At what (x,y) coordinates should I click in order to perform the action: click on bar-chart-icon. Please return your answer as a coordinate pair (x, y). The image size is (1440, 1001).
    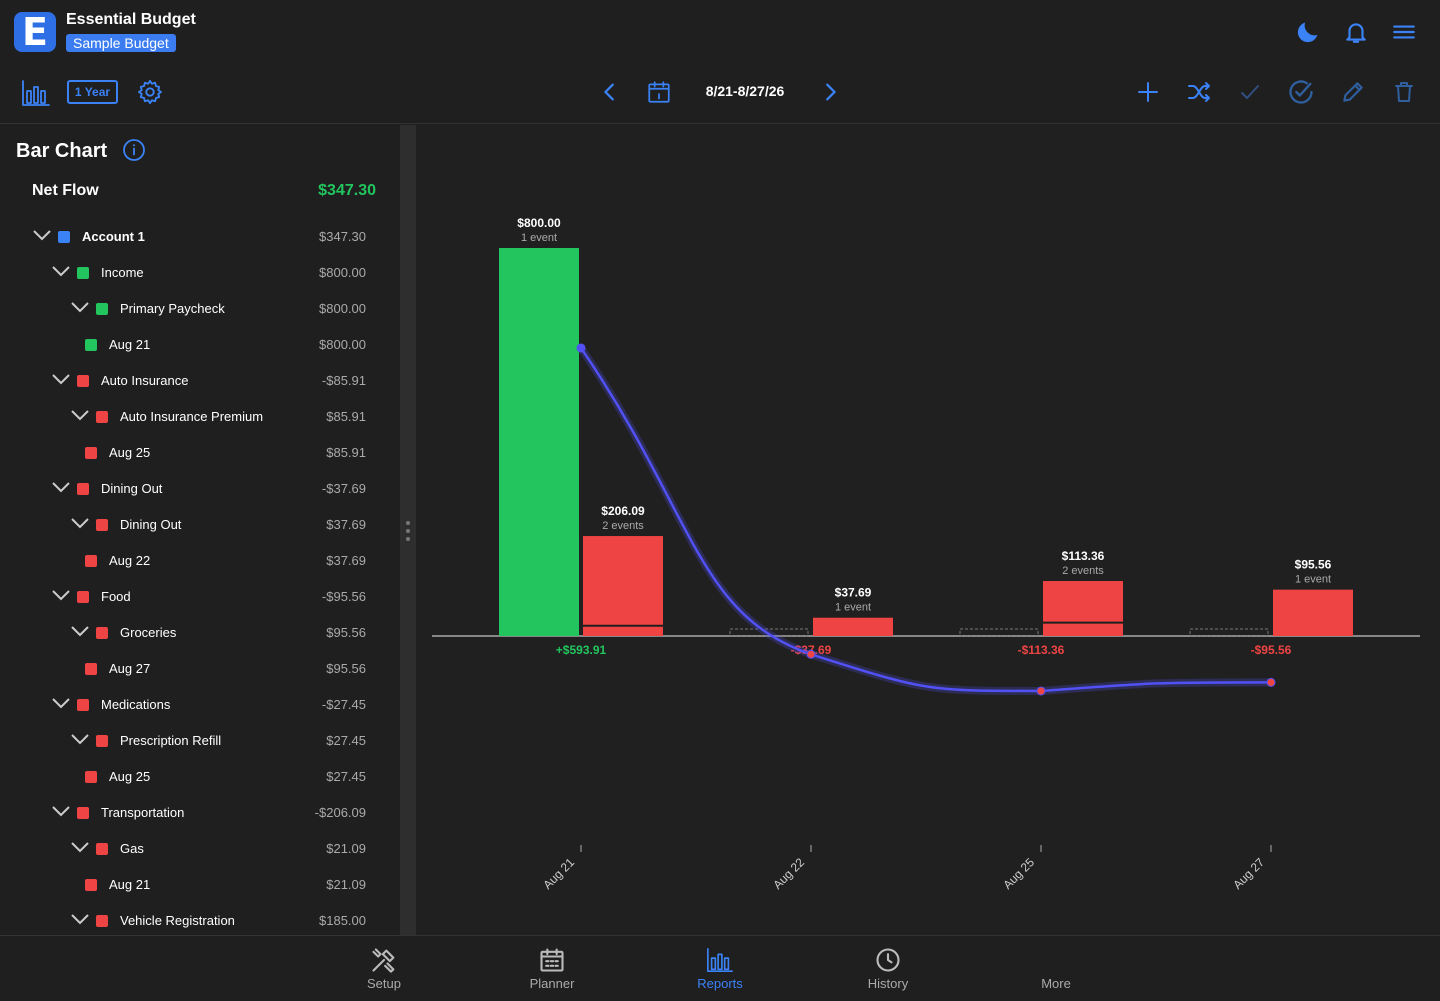
    Looking at the image, I should click on (36, 93).